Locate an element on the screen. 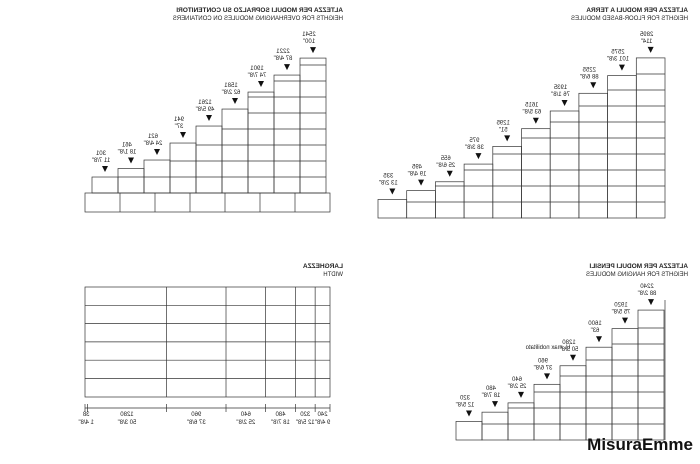 This screenshot has width=700, height=464. height-mm: 1920 is located at coordinates (621, 306).